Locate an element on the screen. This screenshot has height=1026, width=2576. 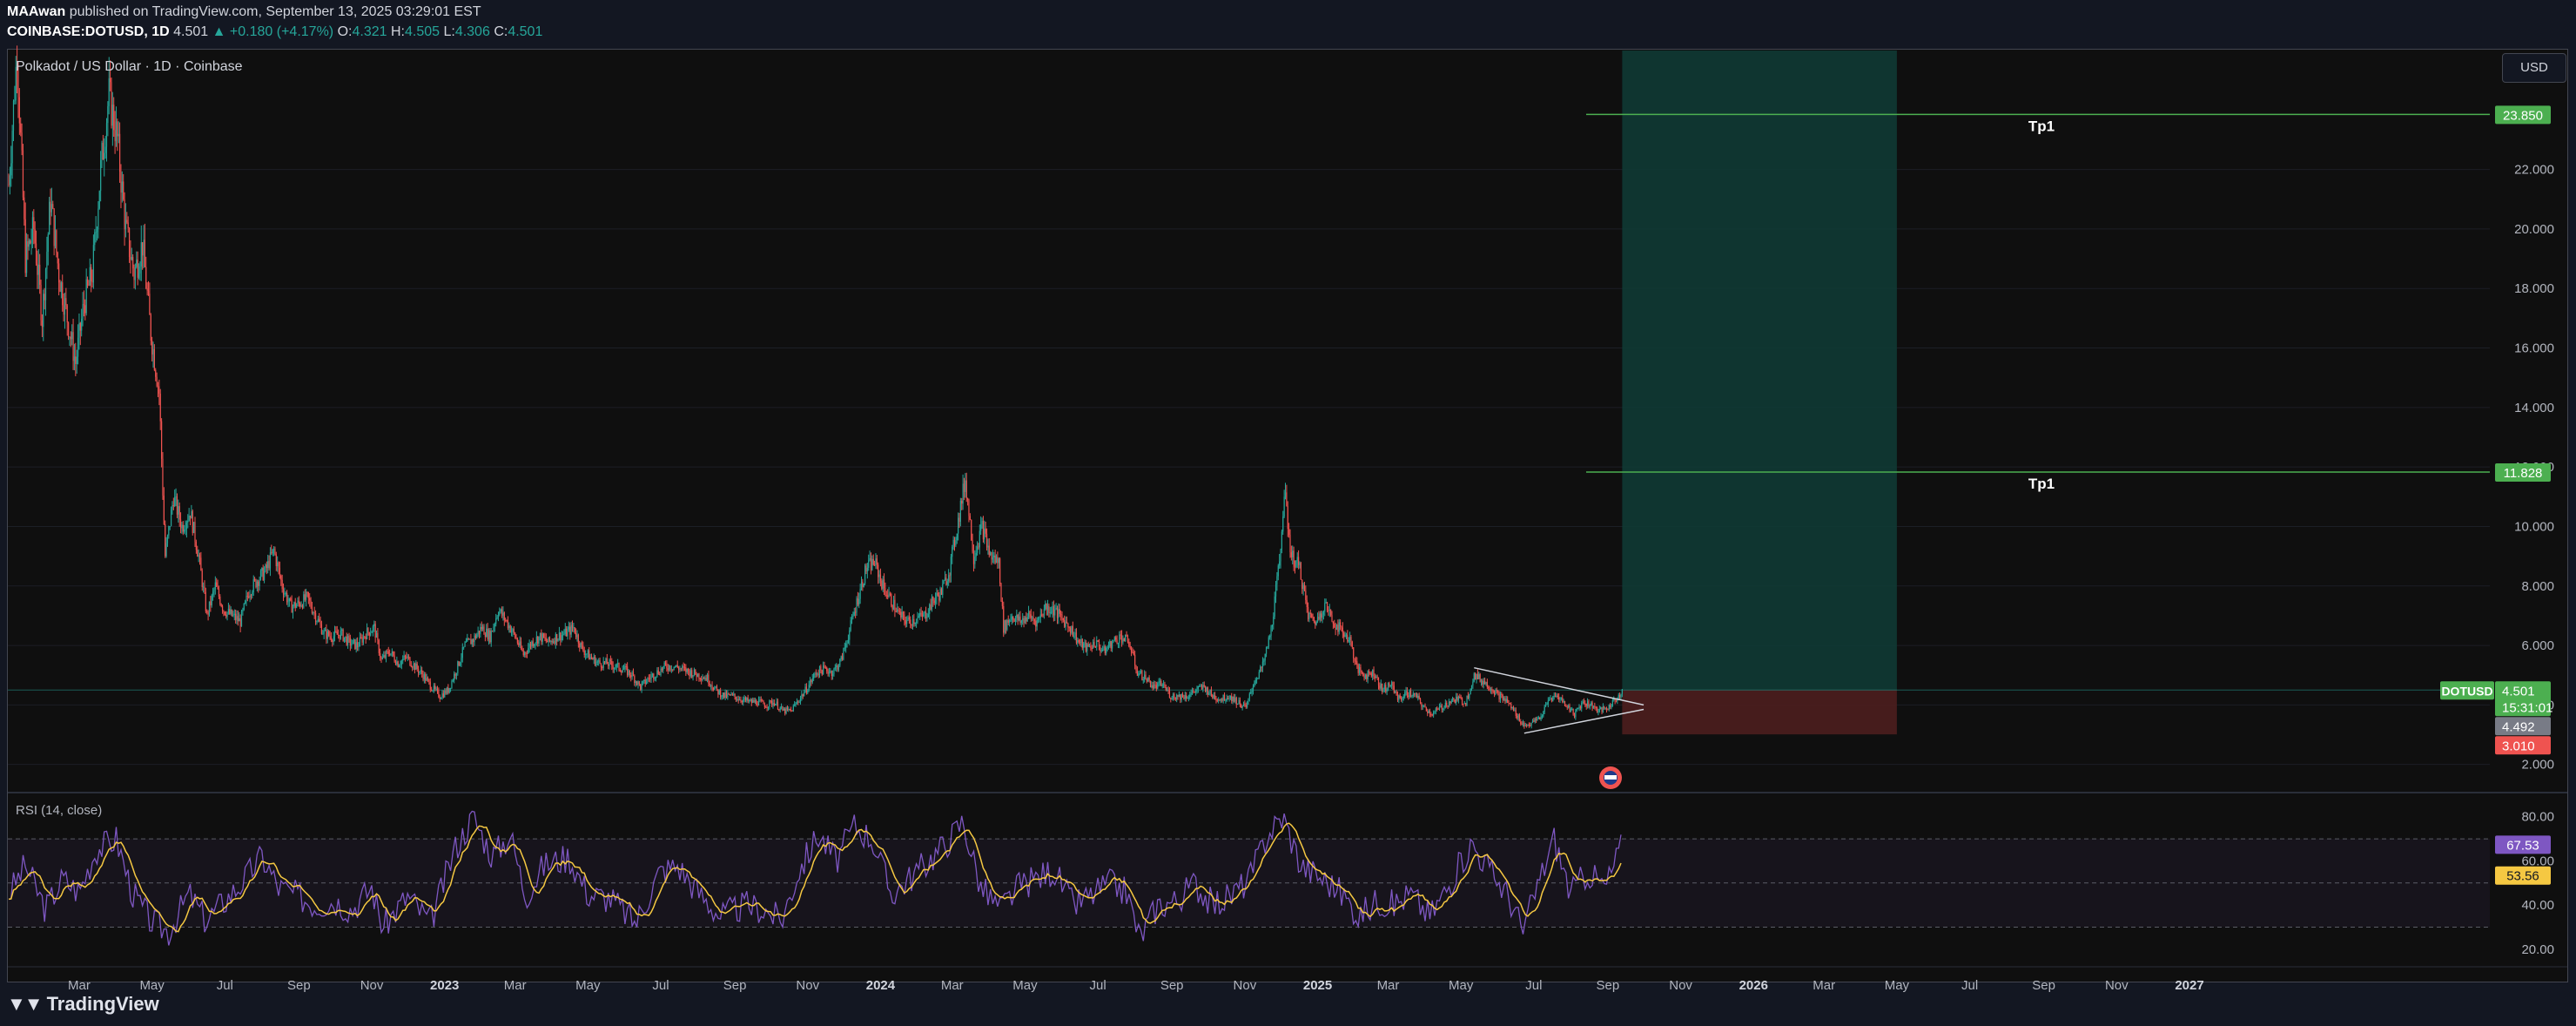
time-tick-label: May is located at coordinates (1897, 985).